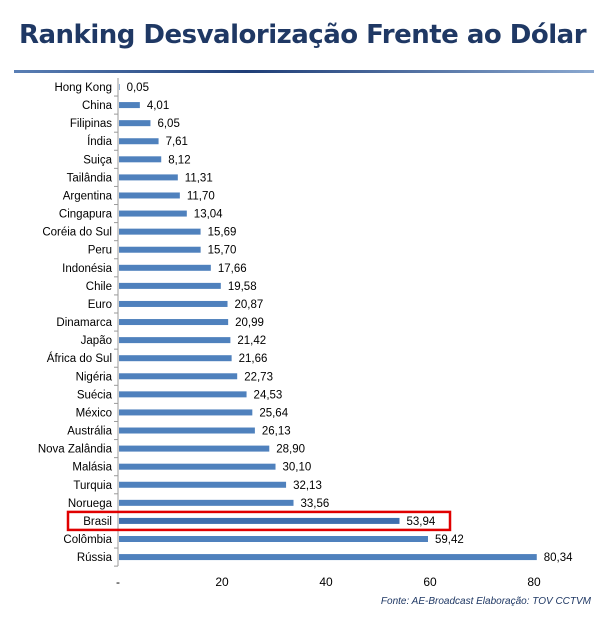  I want to click on category-label-argentina: Argentina, so click(88, 196).